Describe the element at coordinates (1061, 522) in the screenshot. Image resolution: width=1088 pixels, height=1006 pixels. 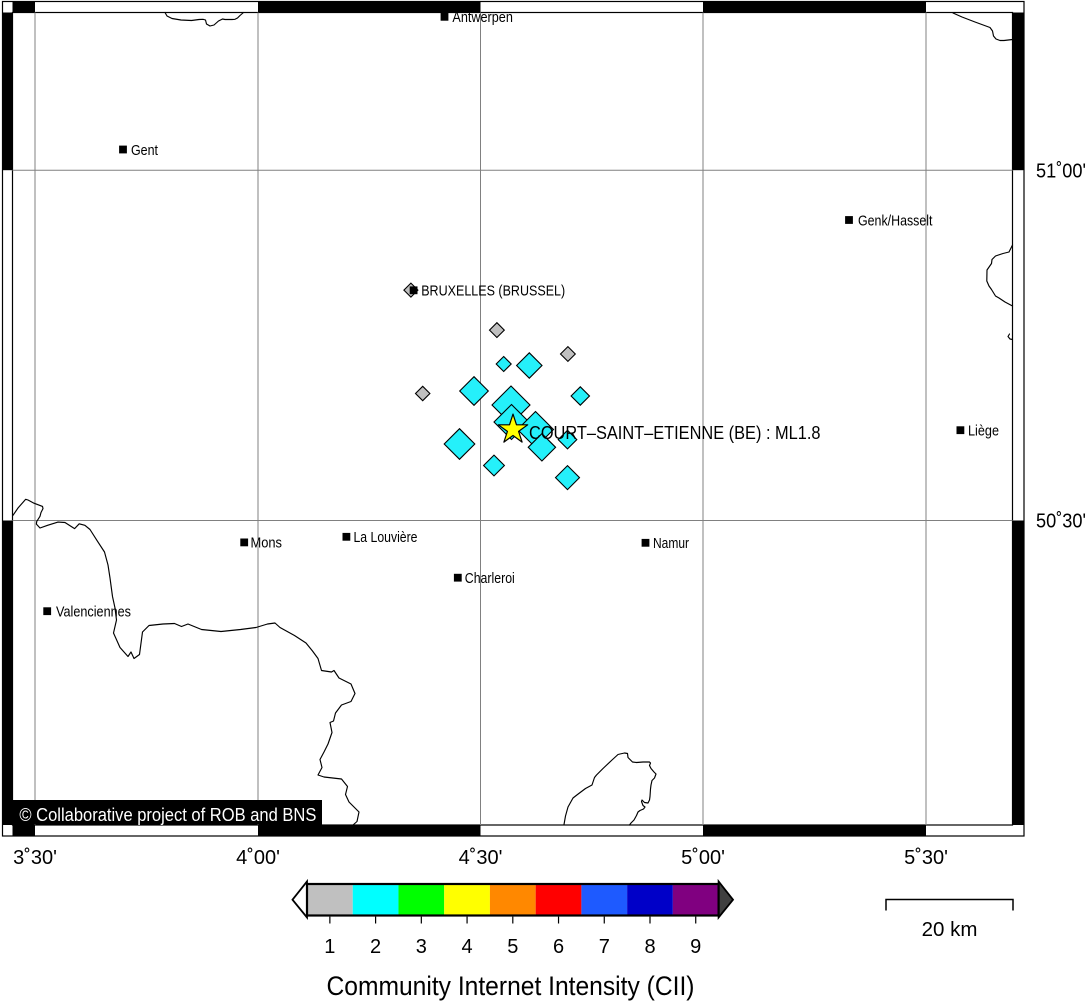
I see `svg-text: 50˚30'` at that location.